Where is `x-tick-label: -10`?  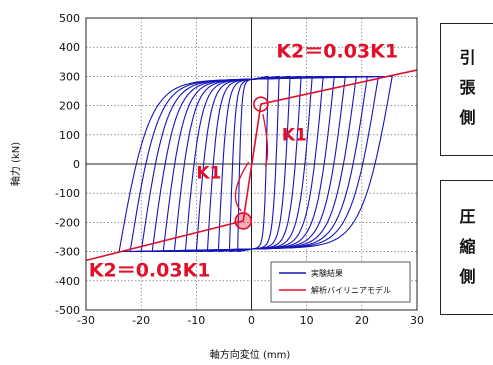 x-tick-label: -10 is located at coordinates (196, 320).